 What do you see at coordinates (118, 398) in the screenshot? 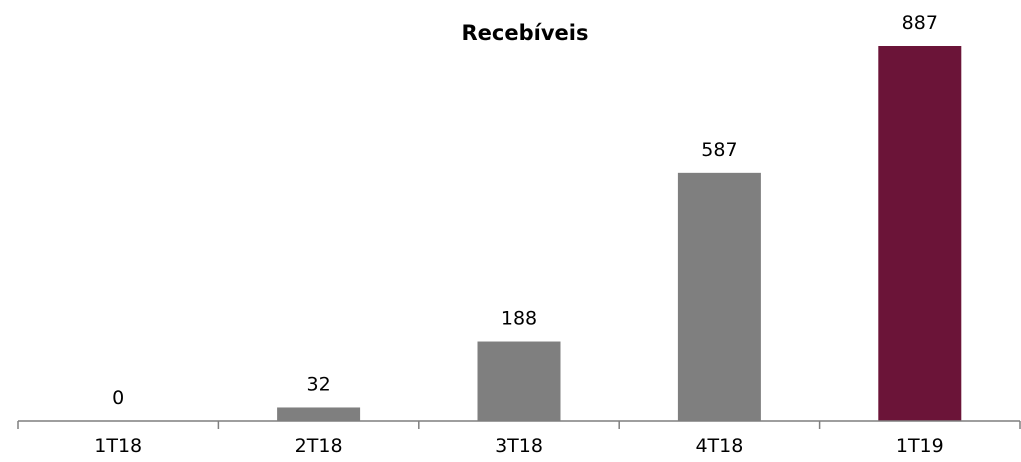
I see `data-label-1t18: 0` at bounding box center [118, 398].